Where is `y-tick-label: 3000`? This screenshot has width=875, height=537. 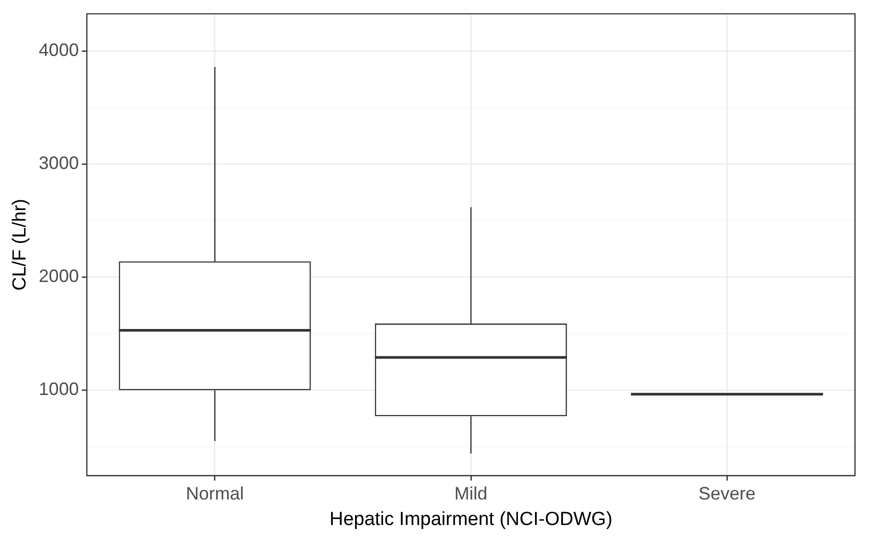
y-tick-label: 3000 is located at coordinates (58, 163).